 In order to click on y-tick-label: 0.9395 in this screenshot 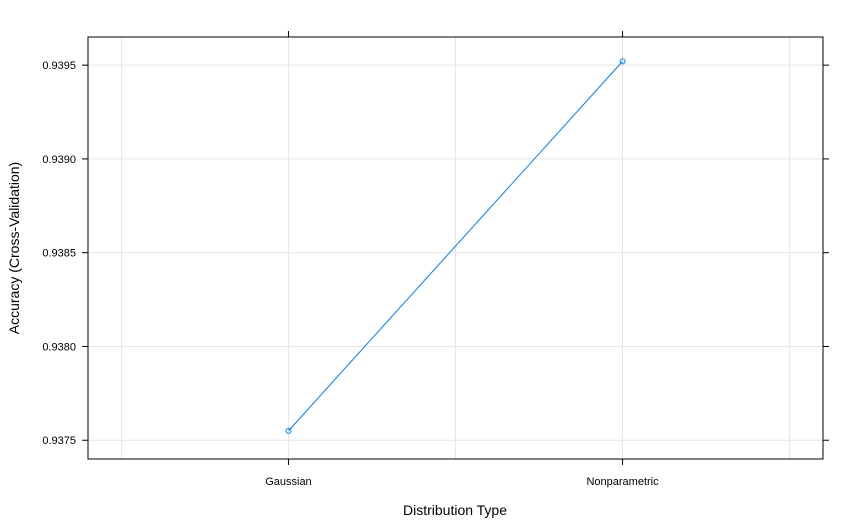, I will do `click(59, 66)`.